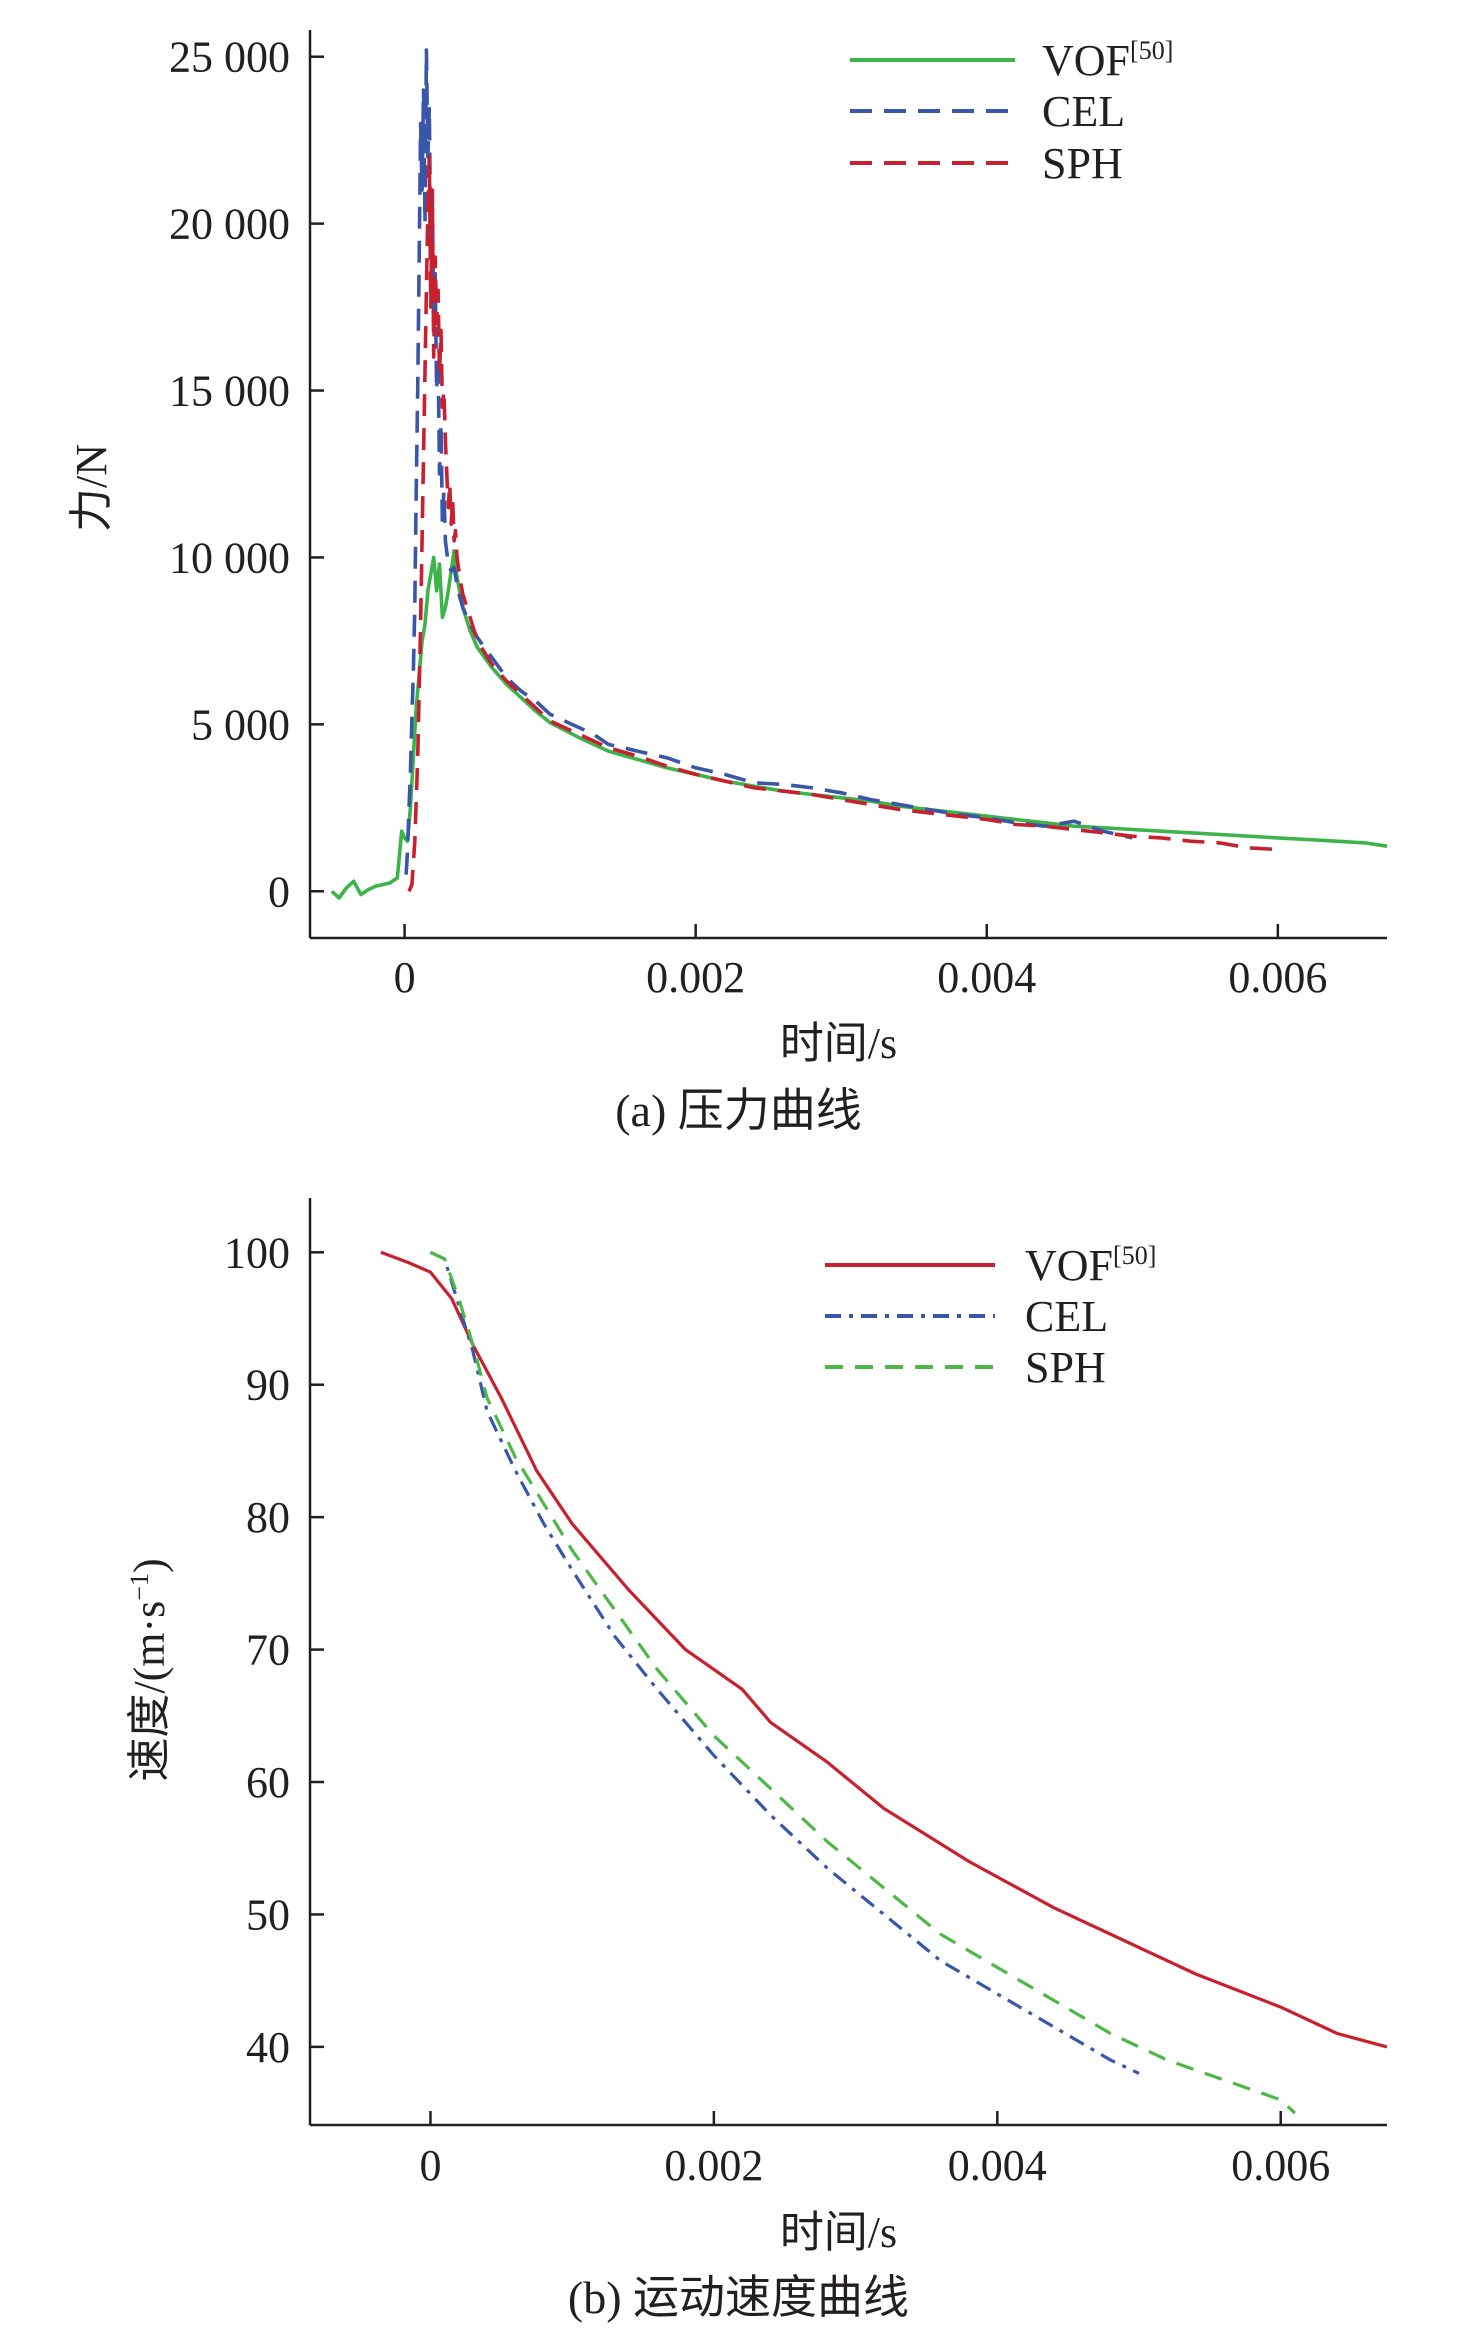 This screenshot has width=1476, height=2348. I want to click on y-axis-title-end: ), so click(149, 1565).